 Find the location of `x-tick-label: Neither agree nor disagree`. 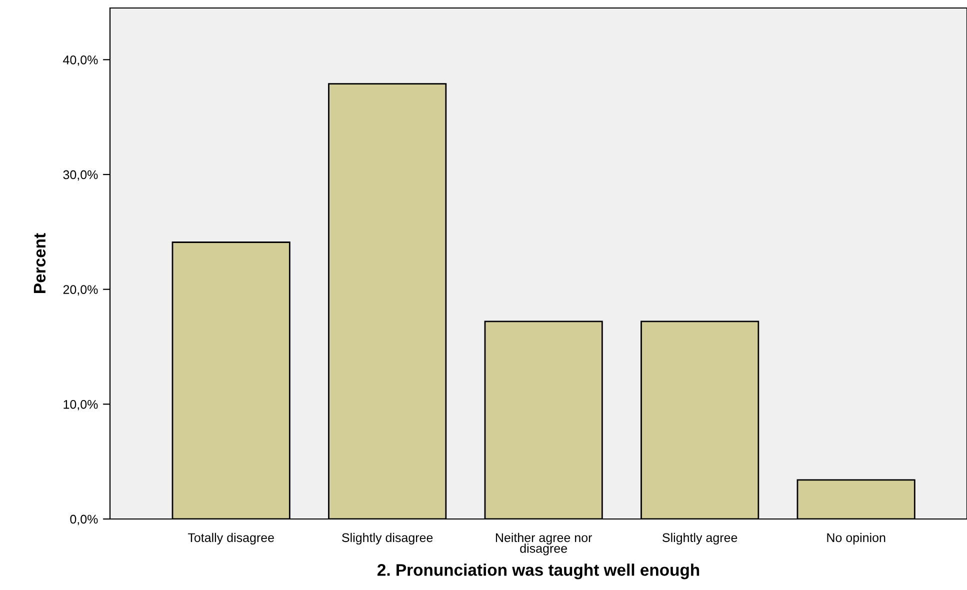

x-tick-label: Neither agree nor disagree is located at coordinates (544, 544).